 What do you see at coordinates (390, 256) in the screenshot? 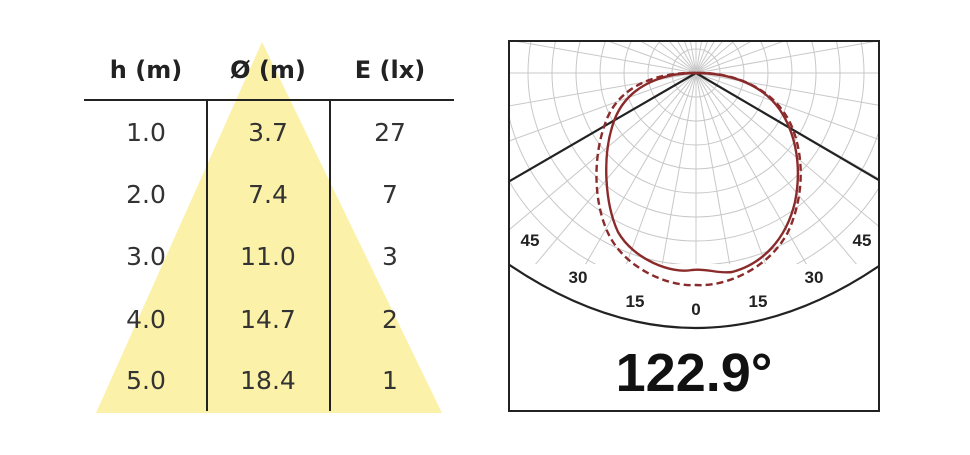
I see `cell-illuminance: 3` at bounding box center [390, 256].